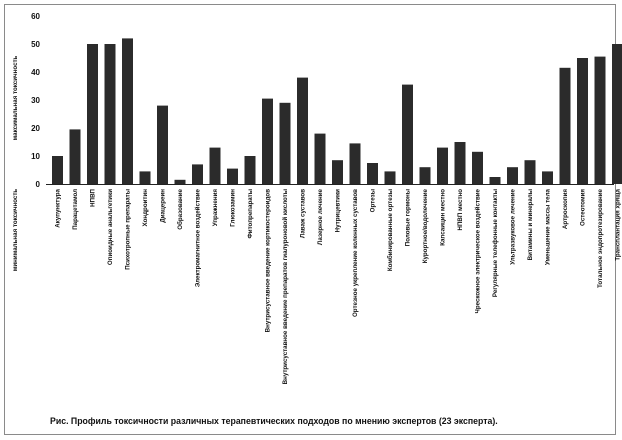 The width and height of the screenshot is (622, 440). I want to click on x-tick-label: Лаваж суставов, so click(303, 213).